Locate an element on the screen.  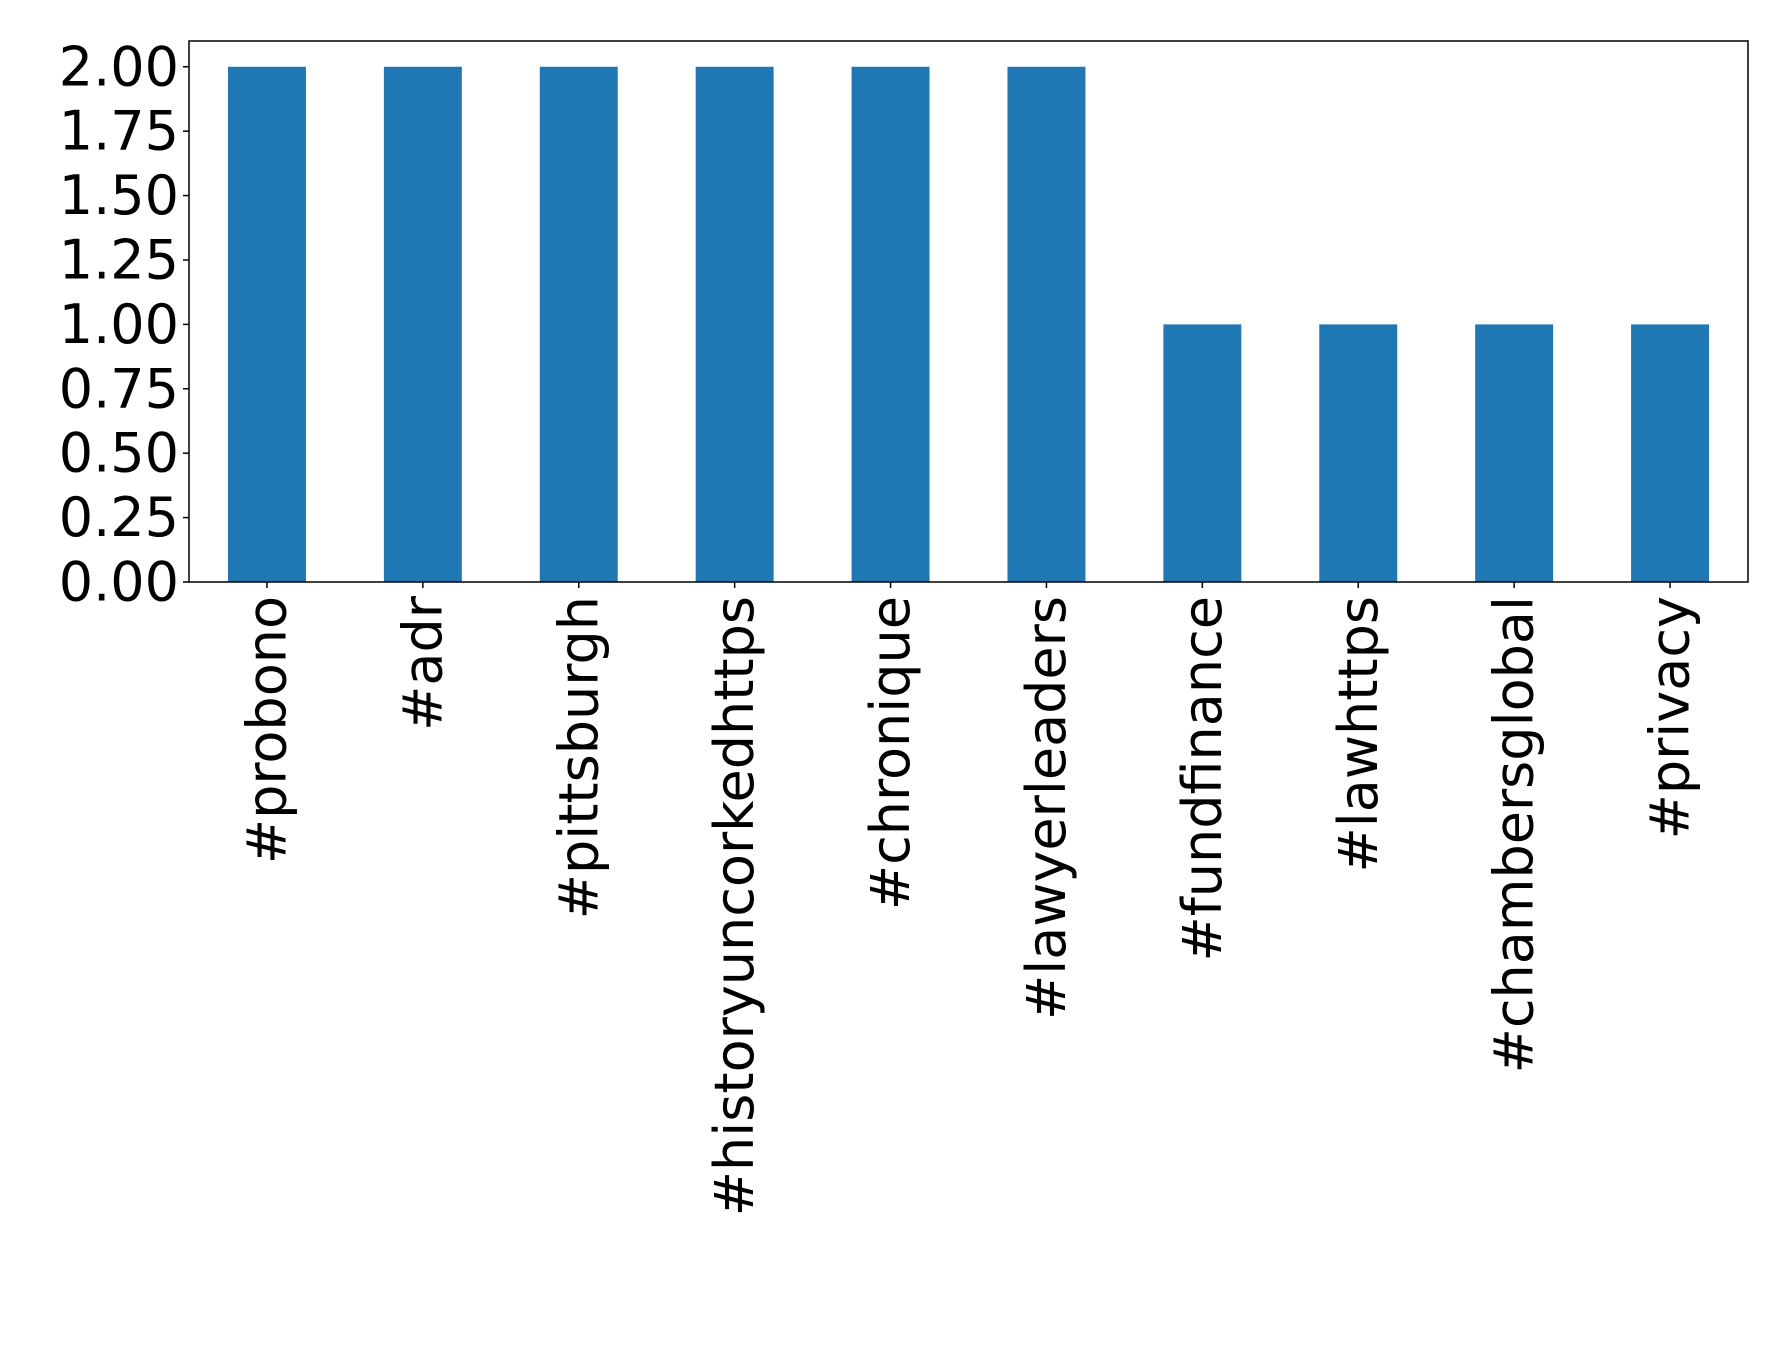
y-tick-label: 1.75 is located at coordinates (119, 131).